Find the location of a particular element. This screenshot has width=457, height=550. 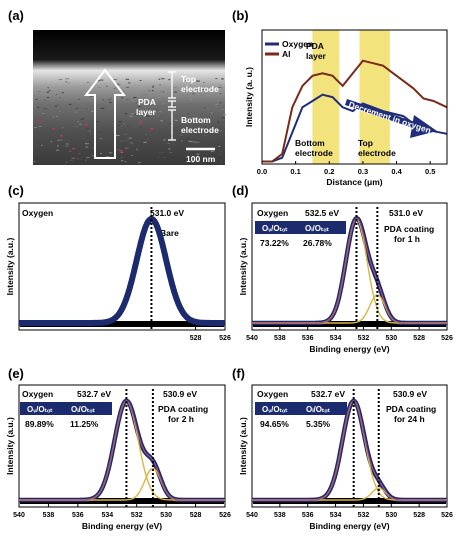

x-tick-label: 530 is located at coordinates (166, 515).